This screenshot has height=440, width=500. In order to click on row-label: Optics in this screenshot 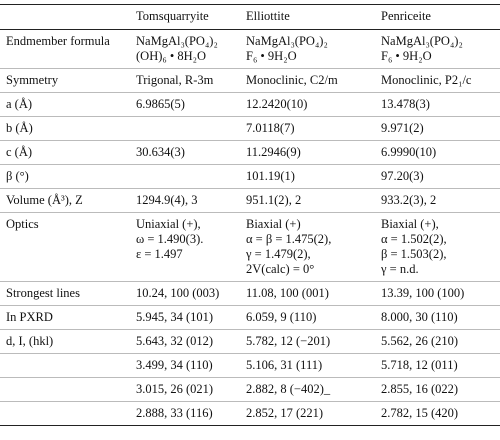, I will do `click(65, 247)`.